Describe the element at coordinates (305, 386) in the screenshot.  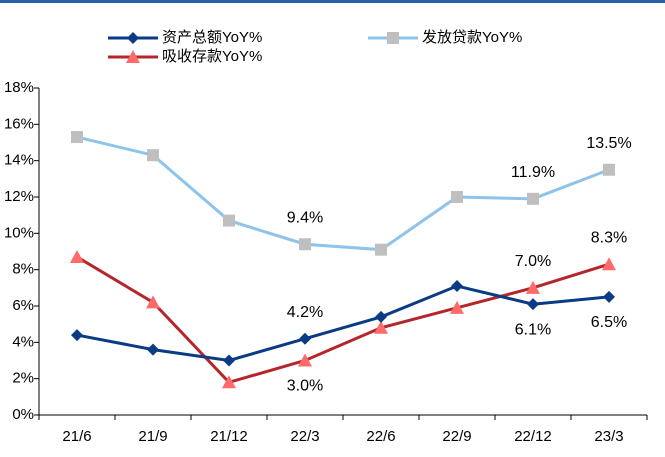
I see `data-label: 3.0%` at that location.